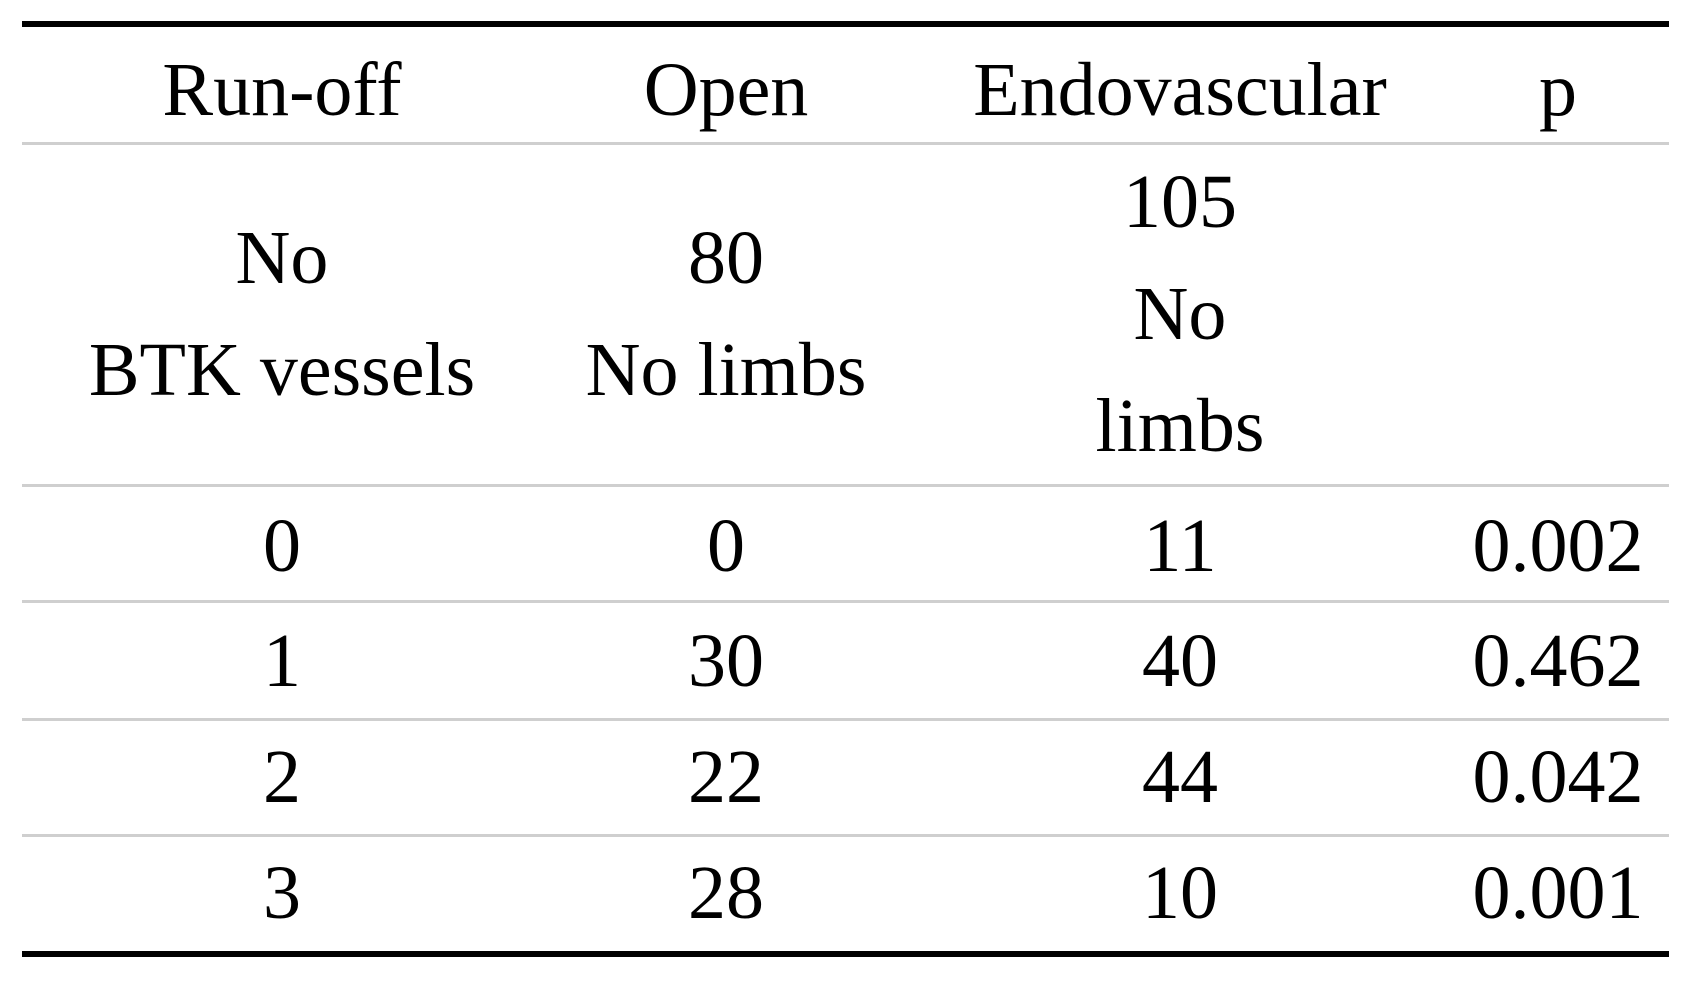  I want to click on table-cell: 30, so click(726, 661).